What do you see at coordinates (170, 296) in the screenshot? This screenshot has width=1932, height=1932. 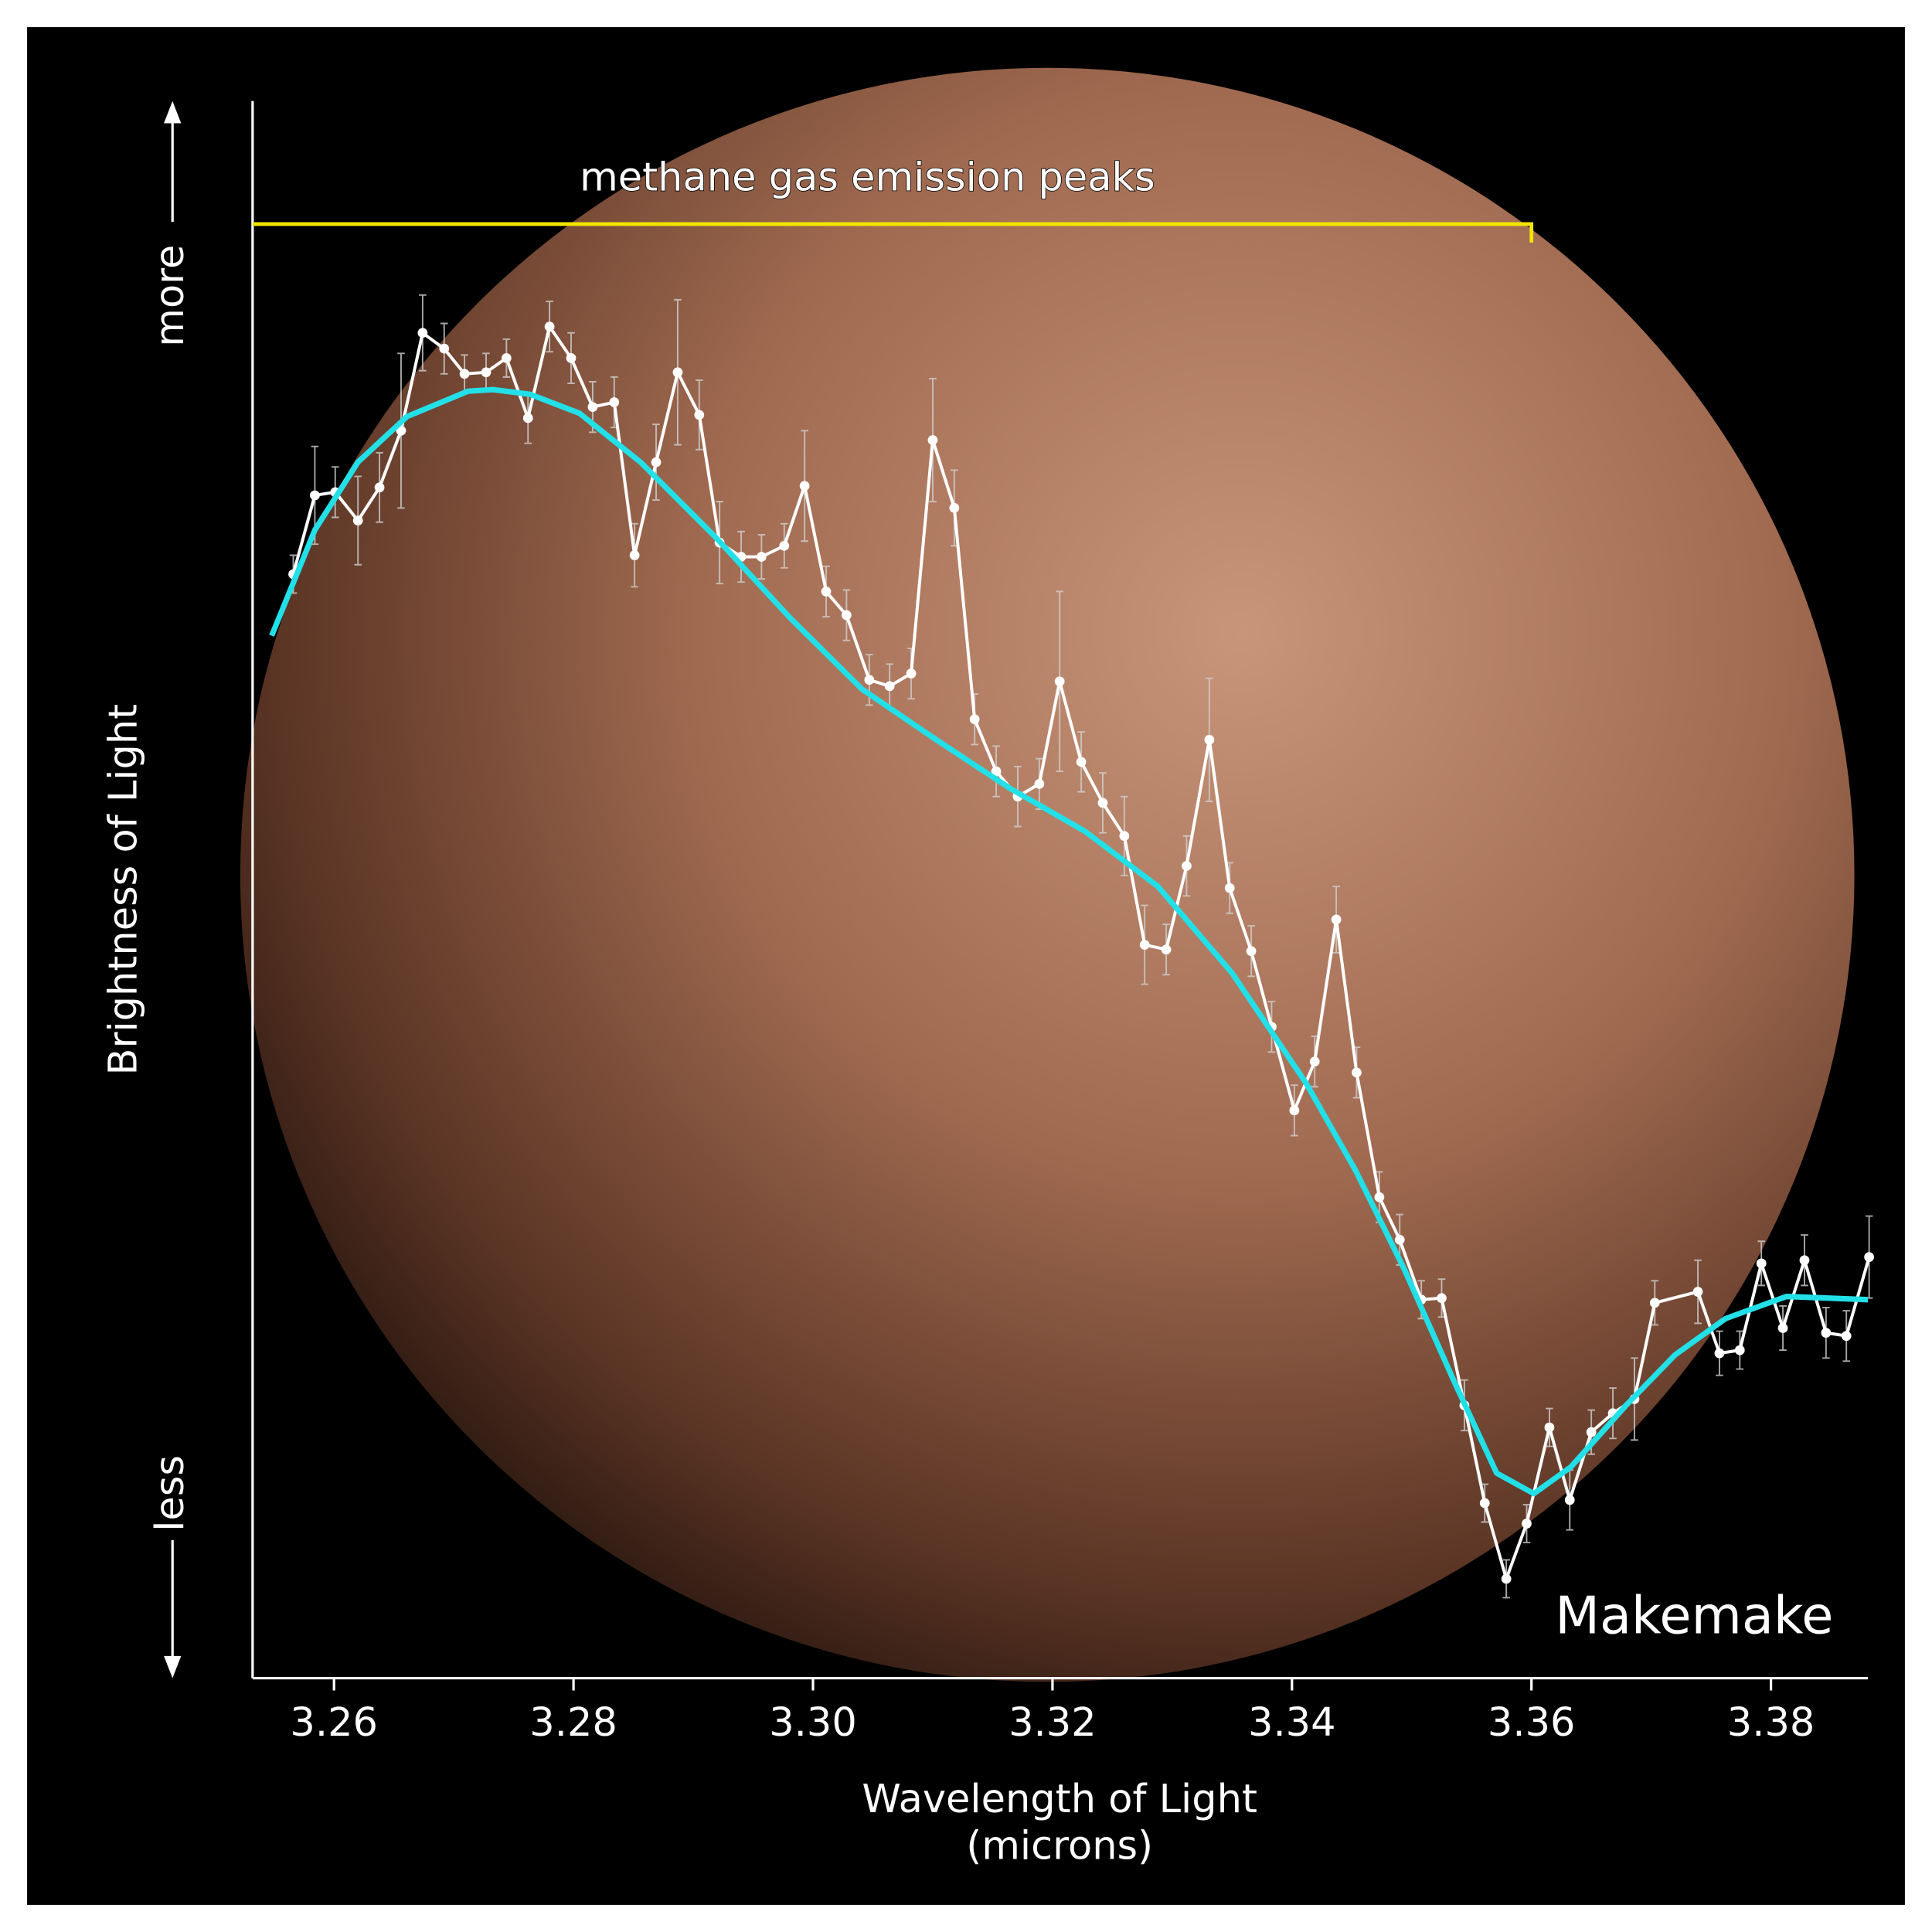 I see `more-label: more` at bounding box center [170, 296].